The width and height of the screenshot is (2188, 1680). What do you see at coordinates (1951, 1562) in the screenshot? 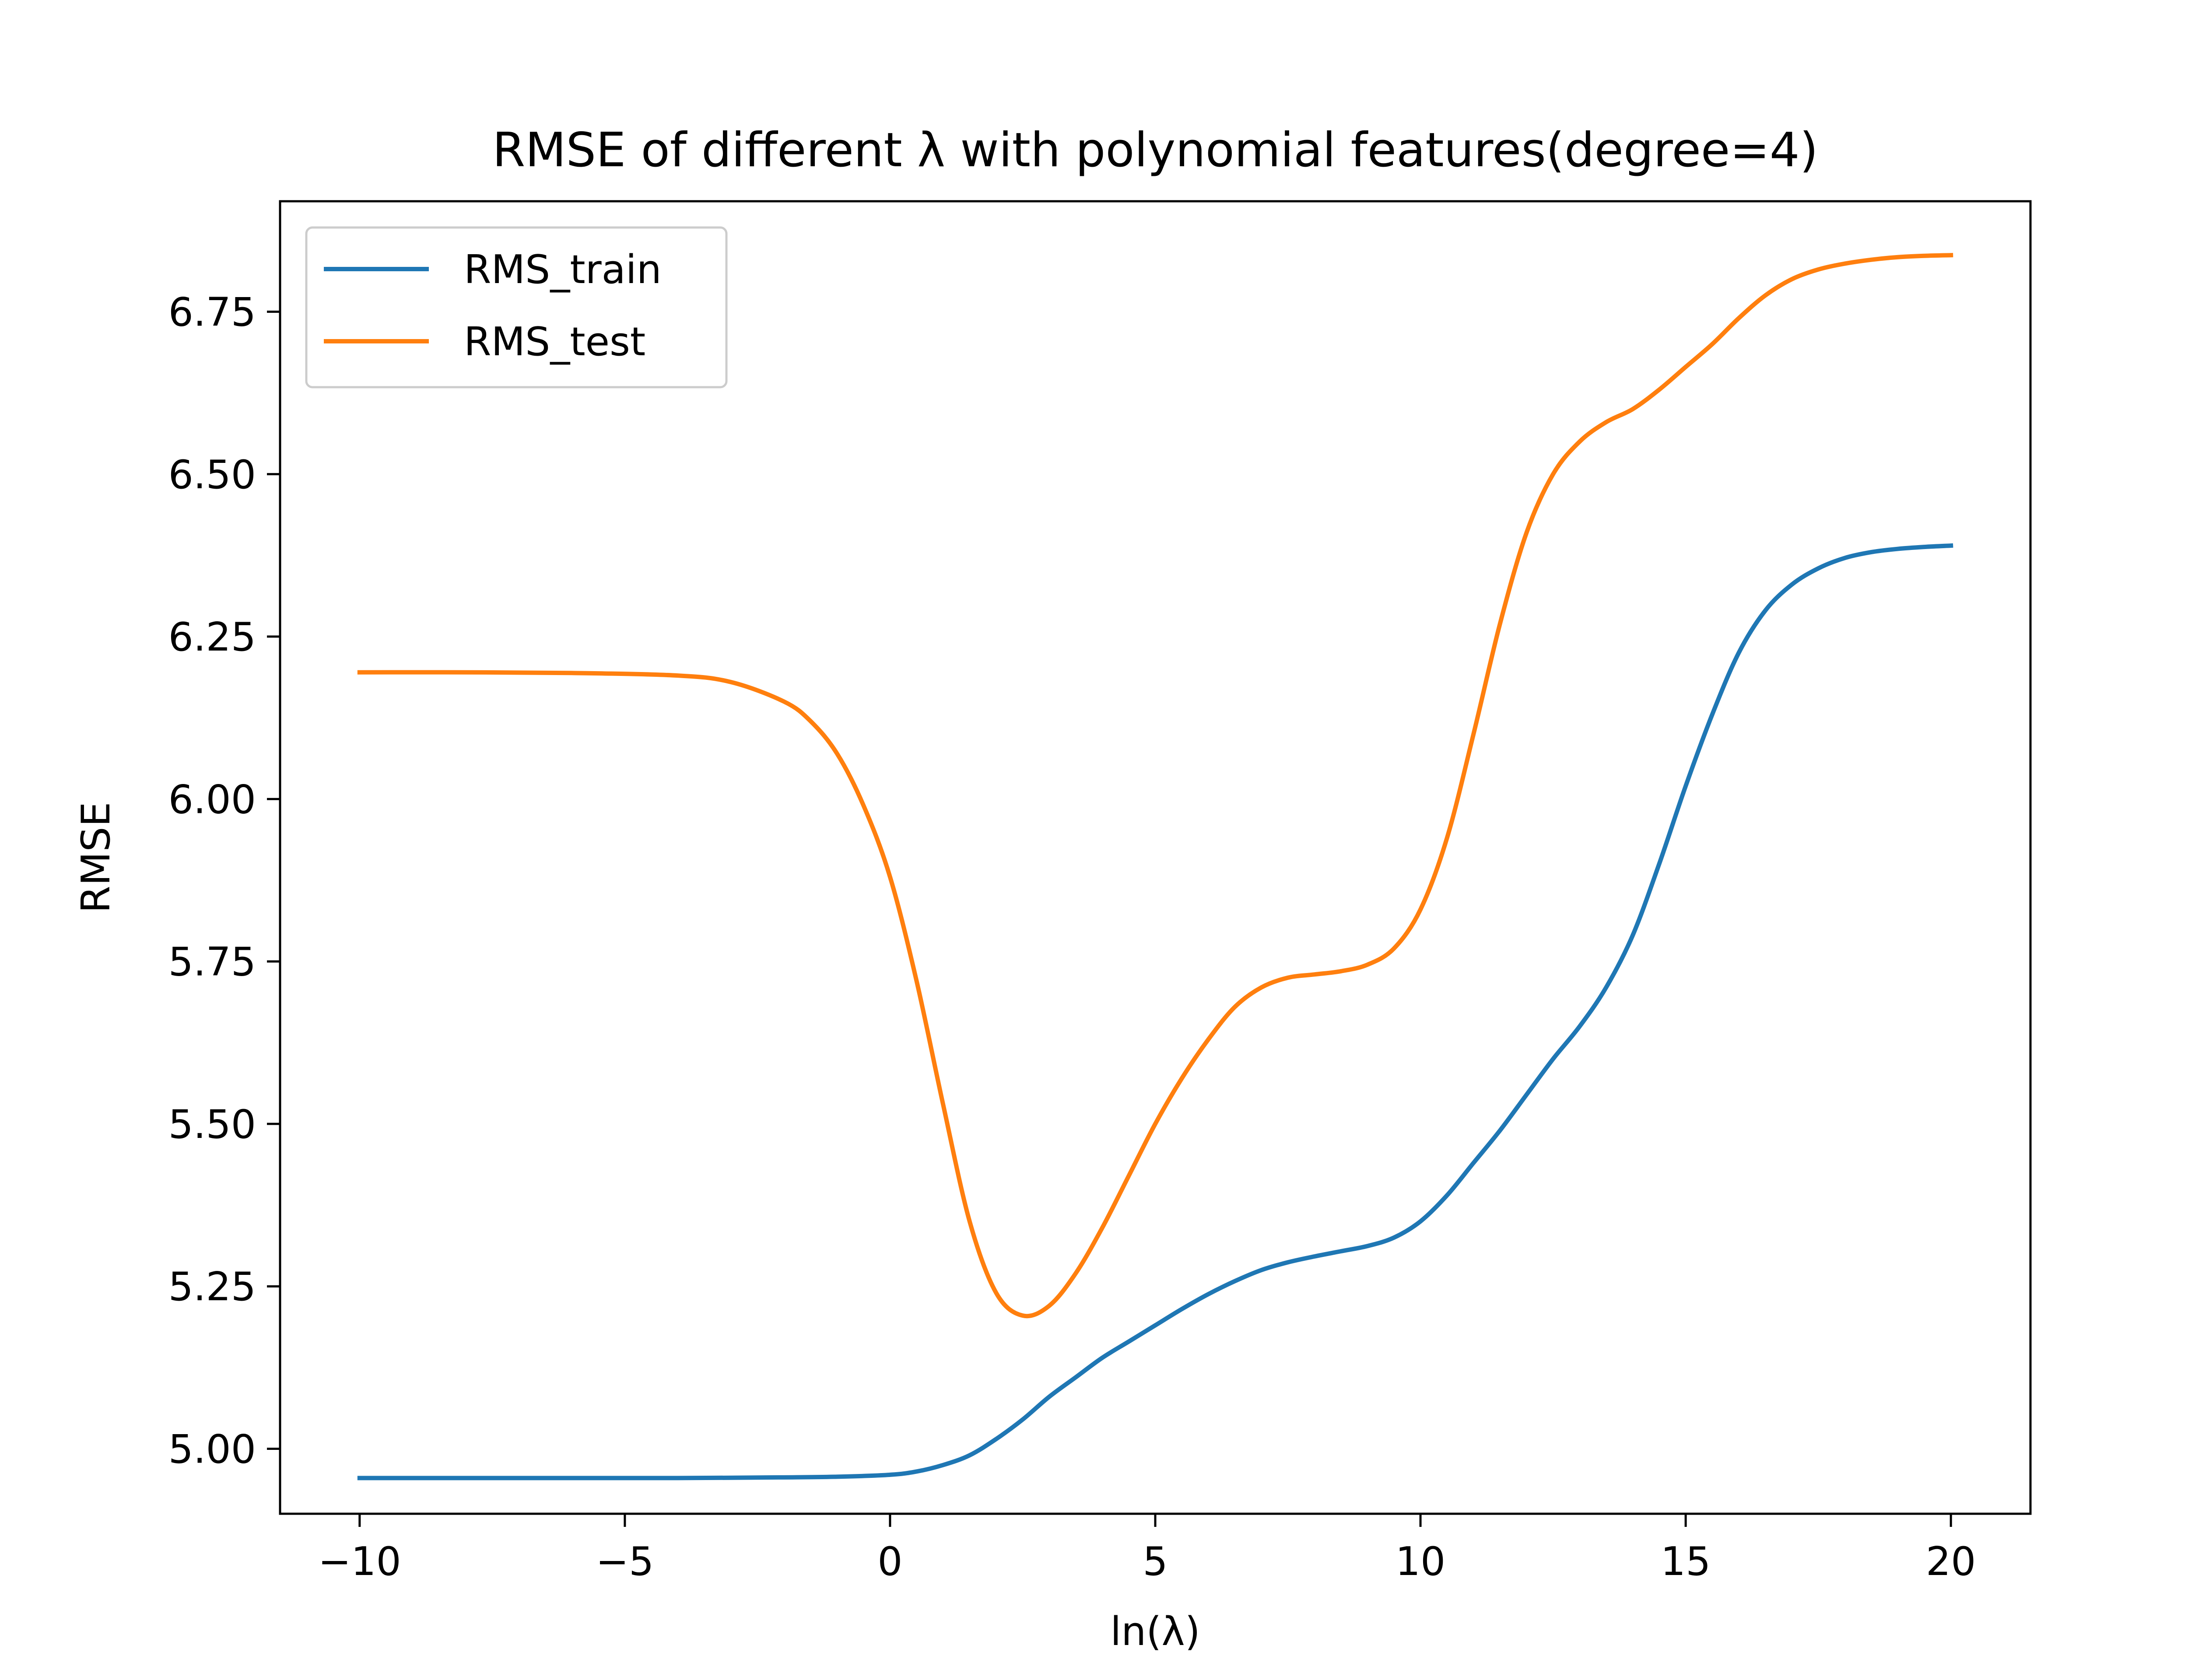
I see `x-tick-label: 20` at bounding box center [1951, 1562].